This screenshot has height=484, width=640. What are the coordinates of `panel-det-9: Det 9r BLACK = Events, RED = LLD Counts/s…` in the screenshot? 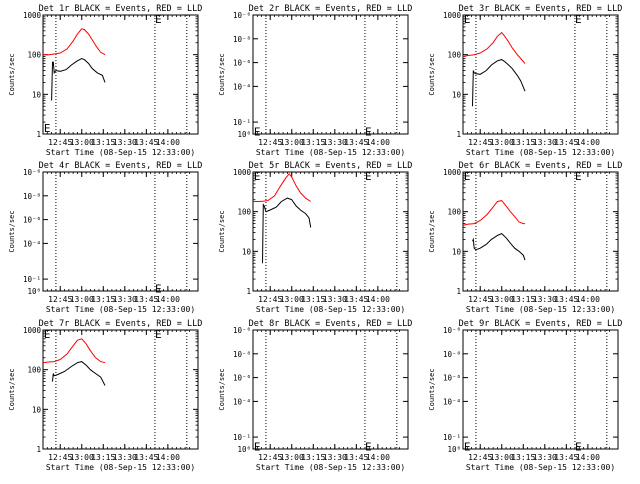 It's located at (525, 395).